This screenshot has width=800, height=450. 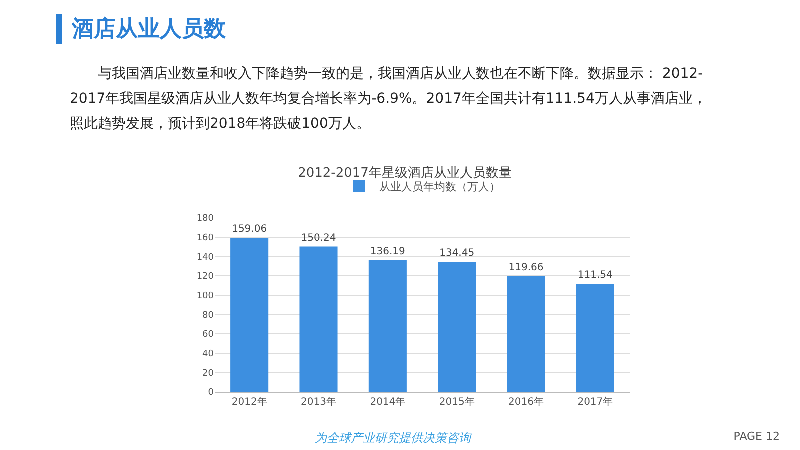 What do you see at coordinates (318, 238) in the screenshot?
I see `text: 150.24` at bounding box center [318, 238].